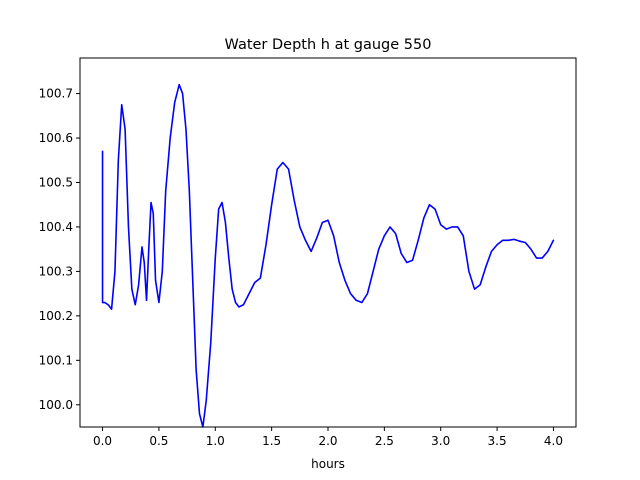 The width and height of the screenshot is (640, 480). I want to click on x-tick-label: 3.0, so click(440, 441).